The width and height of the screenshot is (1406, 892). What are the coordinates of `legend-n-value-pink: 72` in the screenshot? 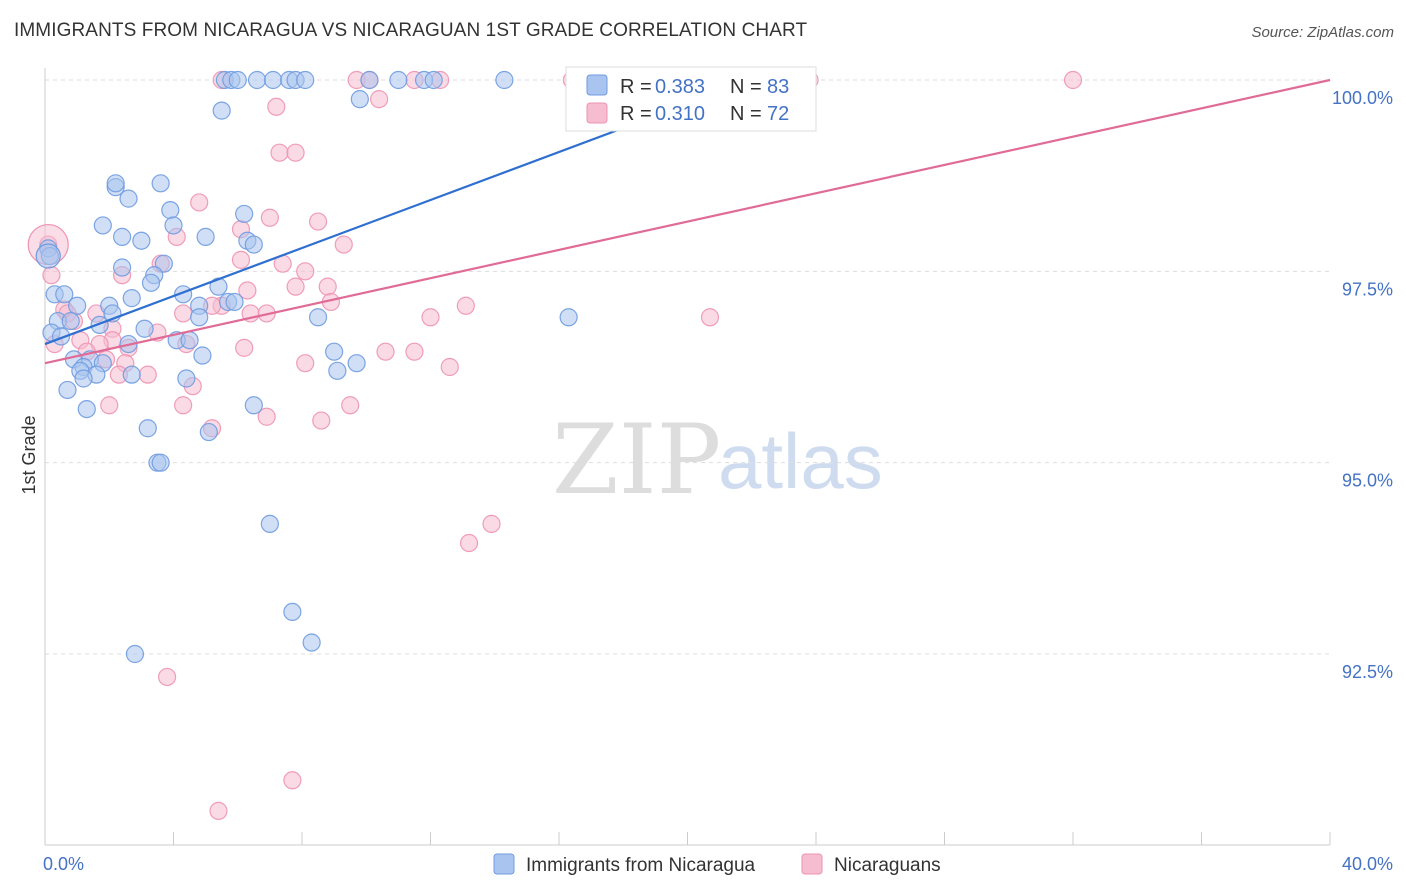 It's located at (778, 114).